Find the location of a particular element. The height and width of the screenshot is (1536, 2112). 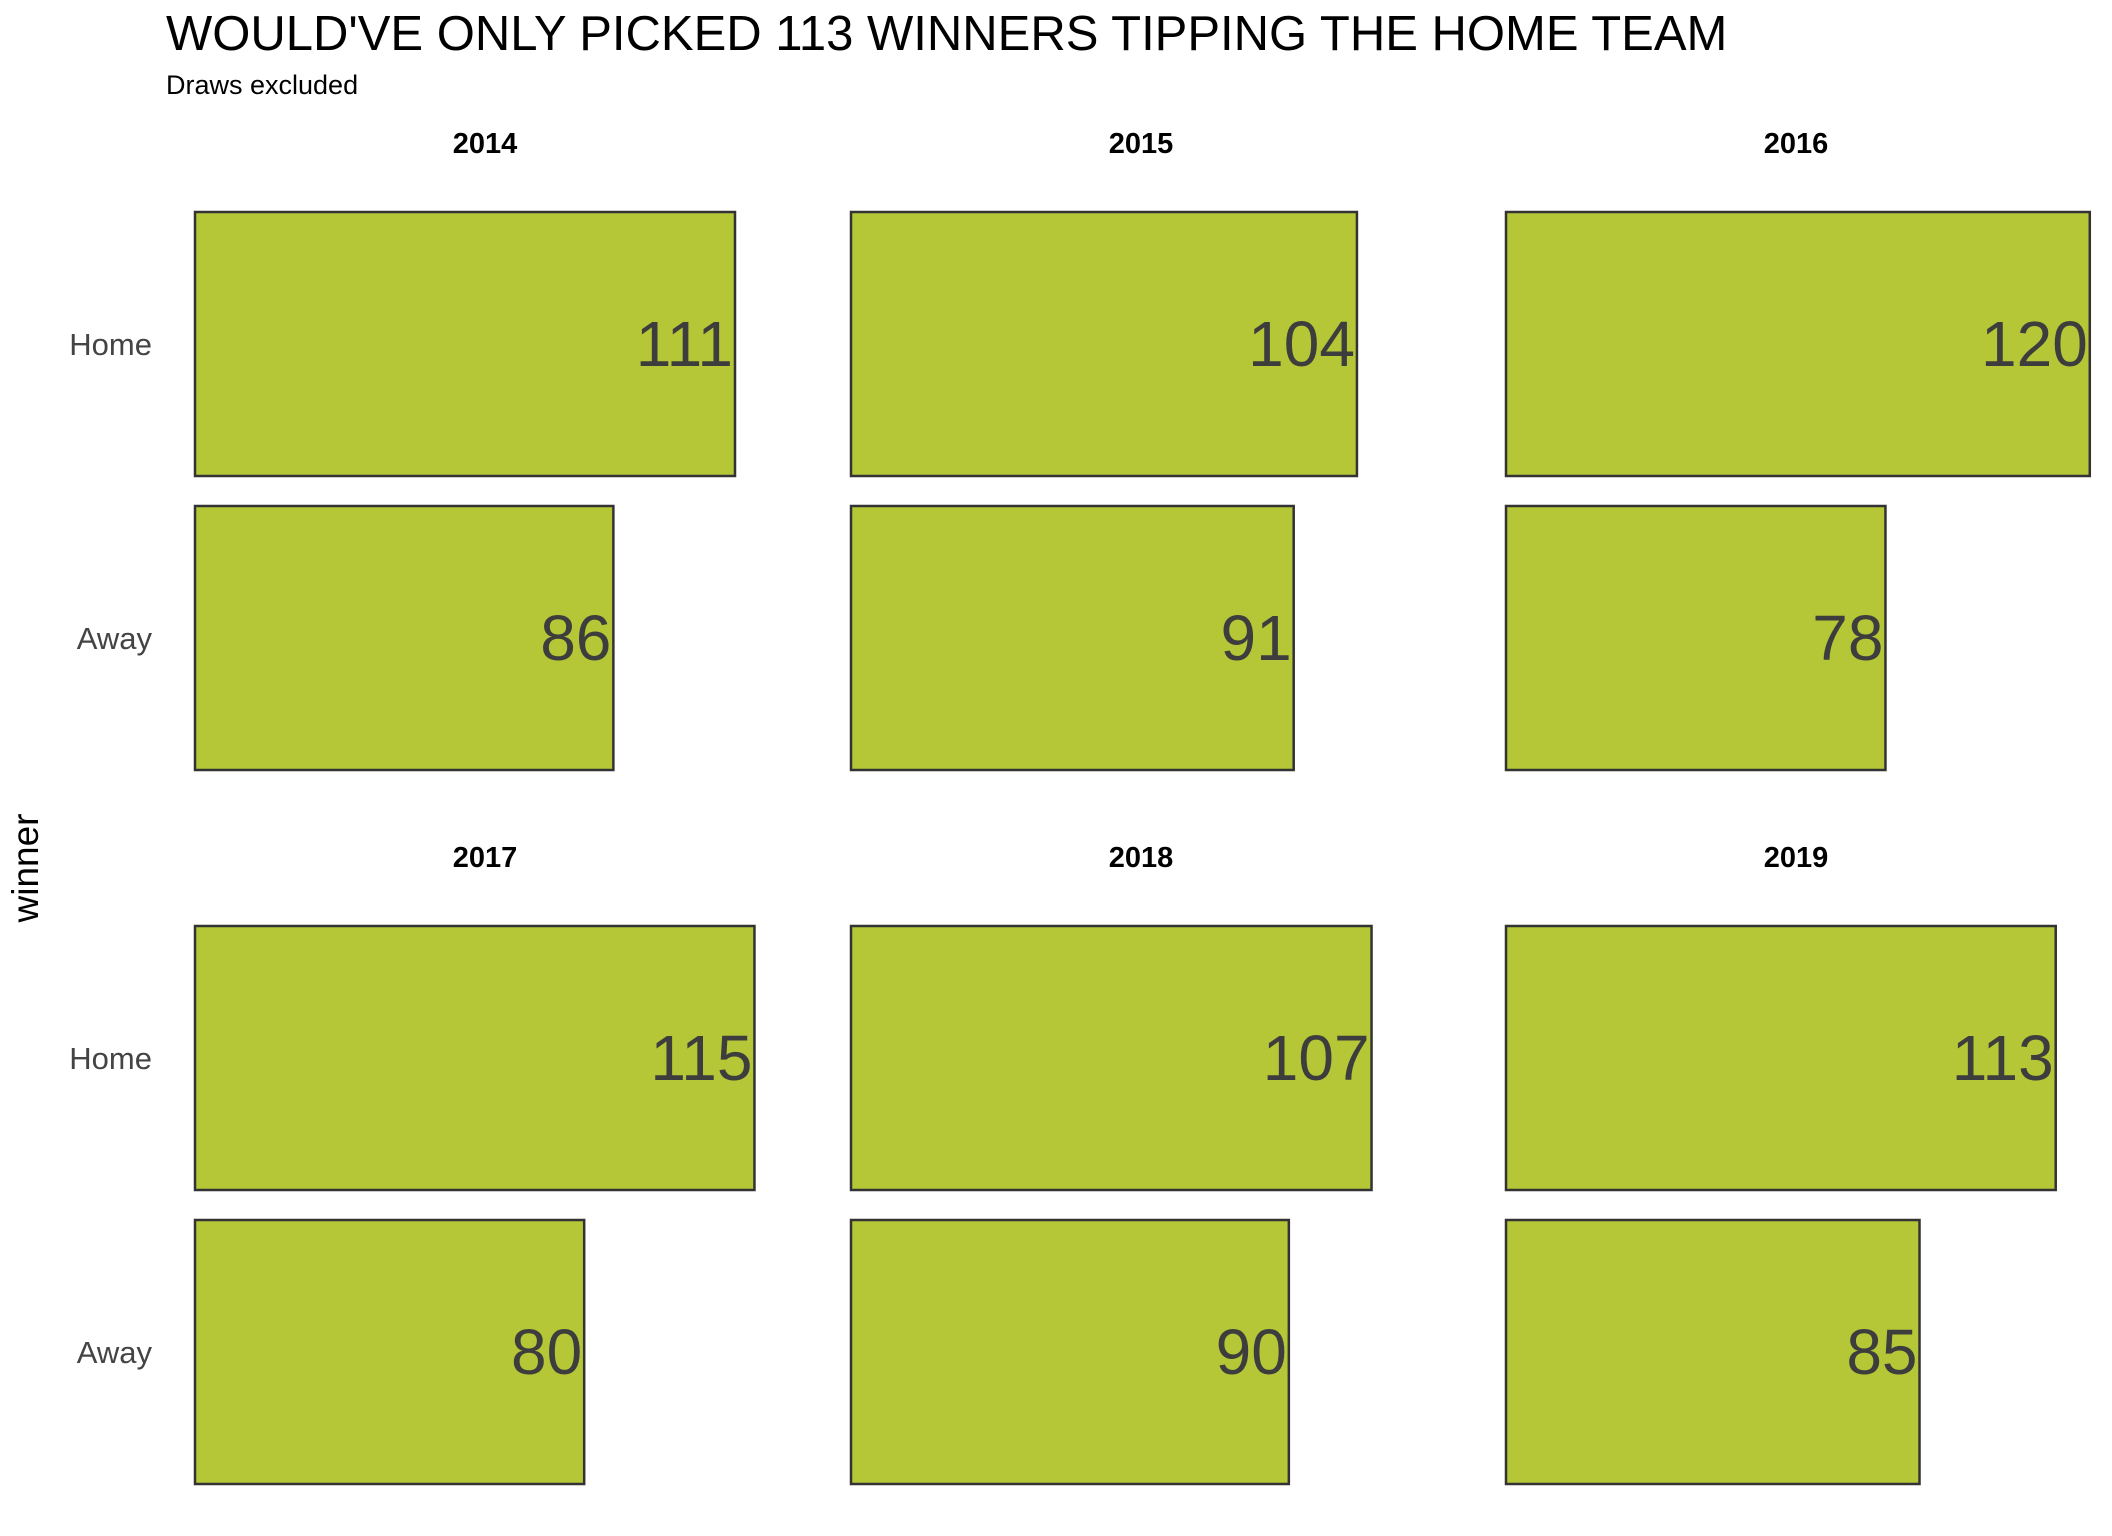

facet-2015: 2015 104 91 is located at coordinates (1104, 450).